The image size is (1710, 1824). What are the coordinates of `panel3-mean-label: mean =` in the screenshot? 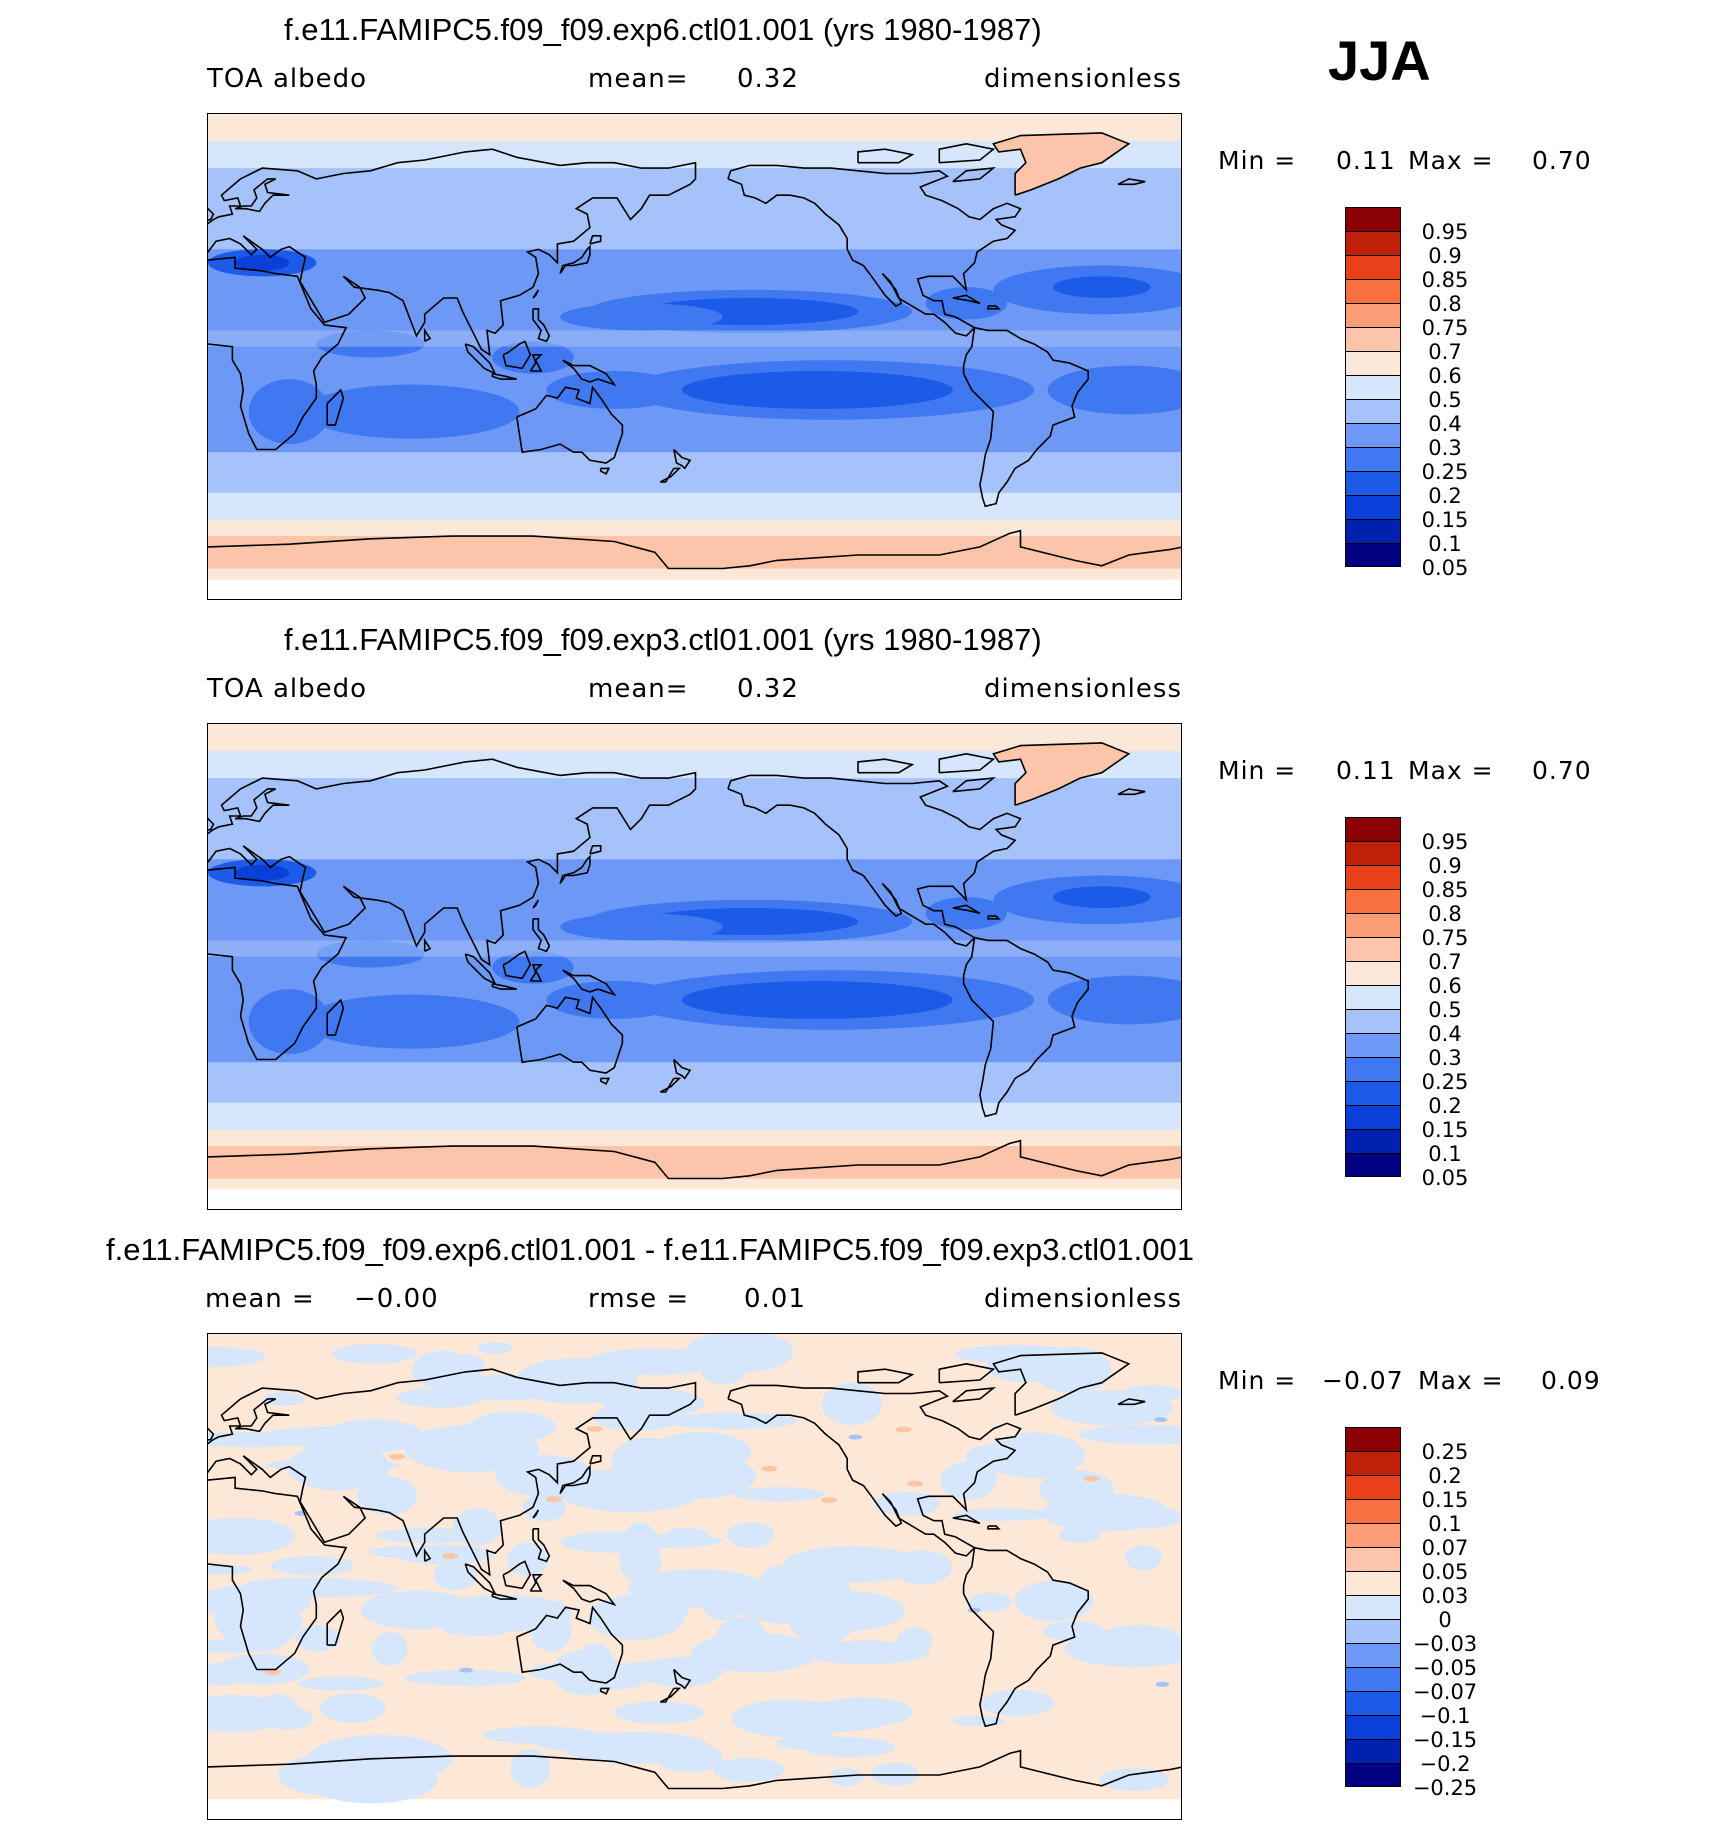 It's located at (260, 1299).